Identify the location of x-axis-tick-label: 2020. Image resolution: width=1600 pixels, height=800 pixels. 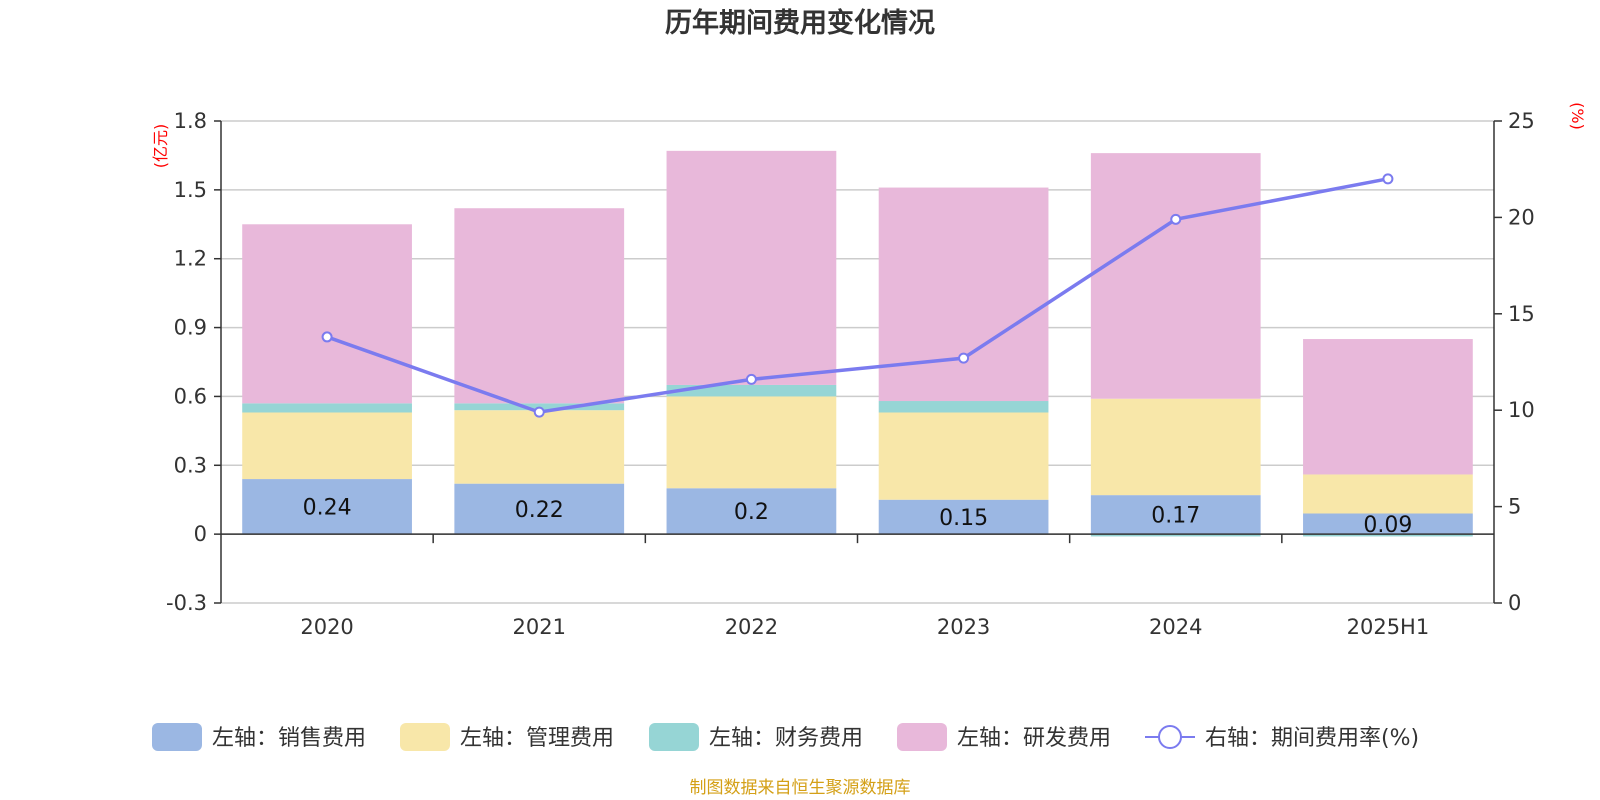
(326, 627).